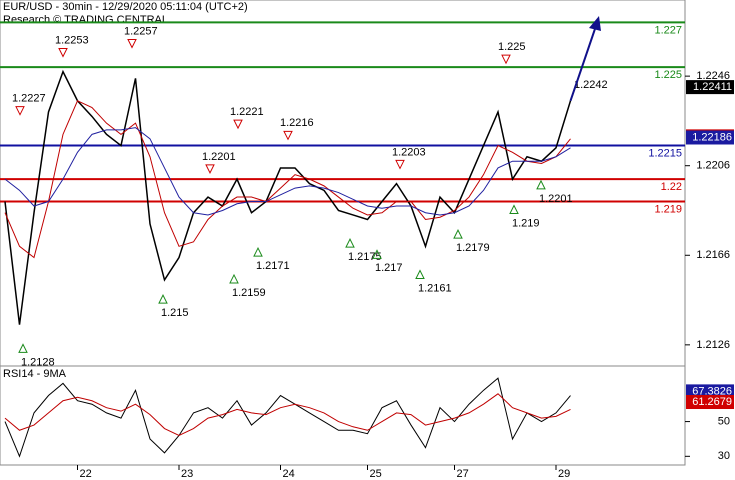  I want to click on high-label: 1.225, so click(512, 47).